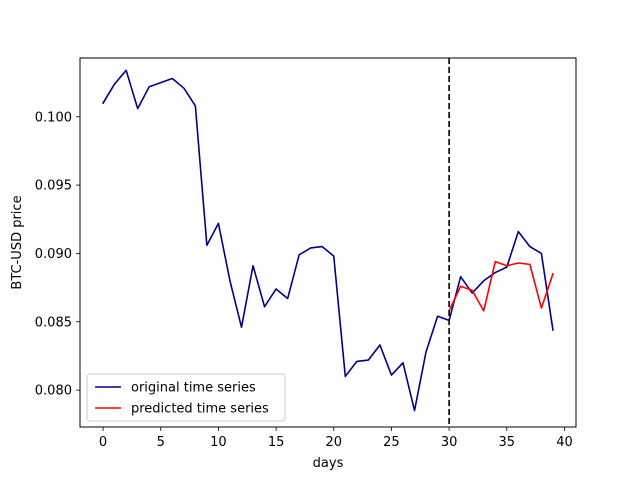 This screenshot has height=480, width=640. Describe the element at coordinates (449, 442) in the screenshot. I see `x-tick-label: 30` at that location.